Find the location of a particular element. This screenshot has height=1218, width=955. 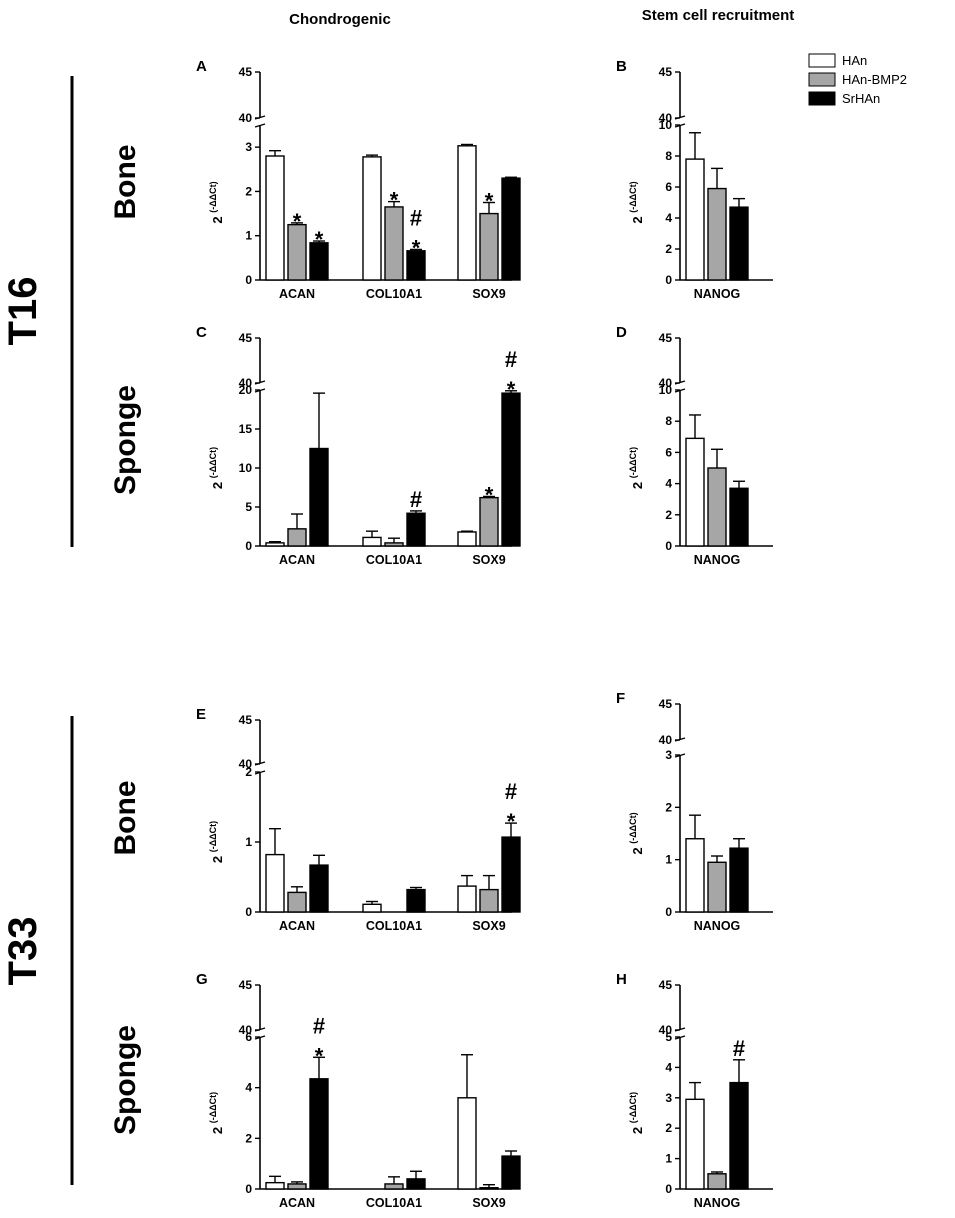

hash-c: # is located at coordinates (511, 359).